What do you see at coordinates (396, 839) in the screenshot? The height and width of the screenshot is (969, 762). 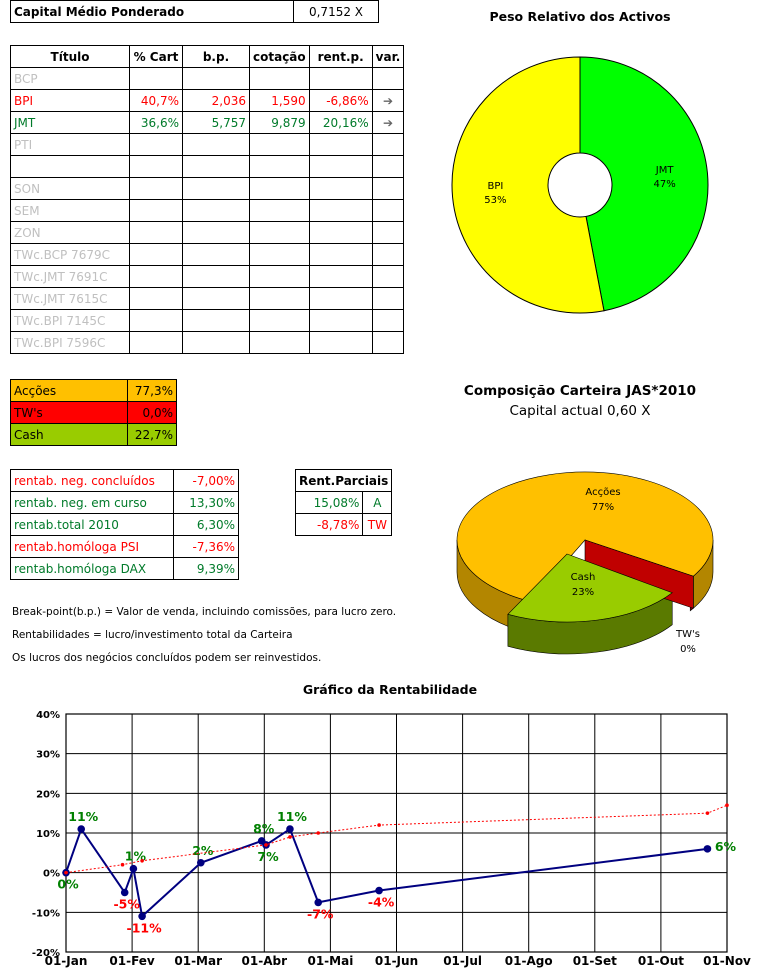 I see `benchmark-line` at bounding box center [396, 839].